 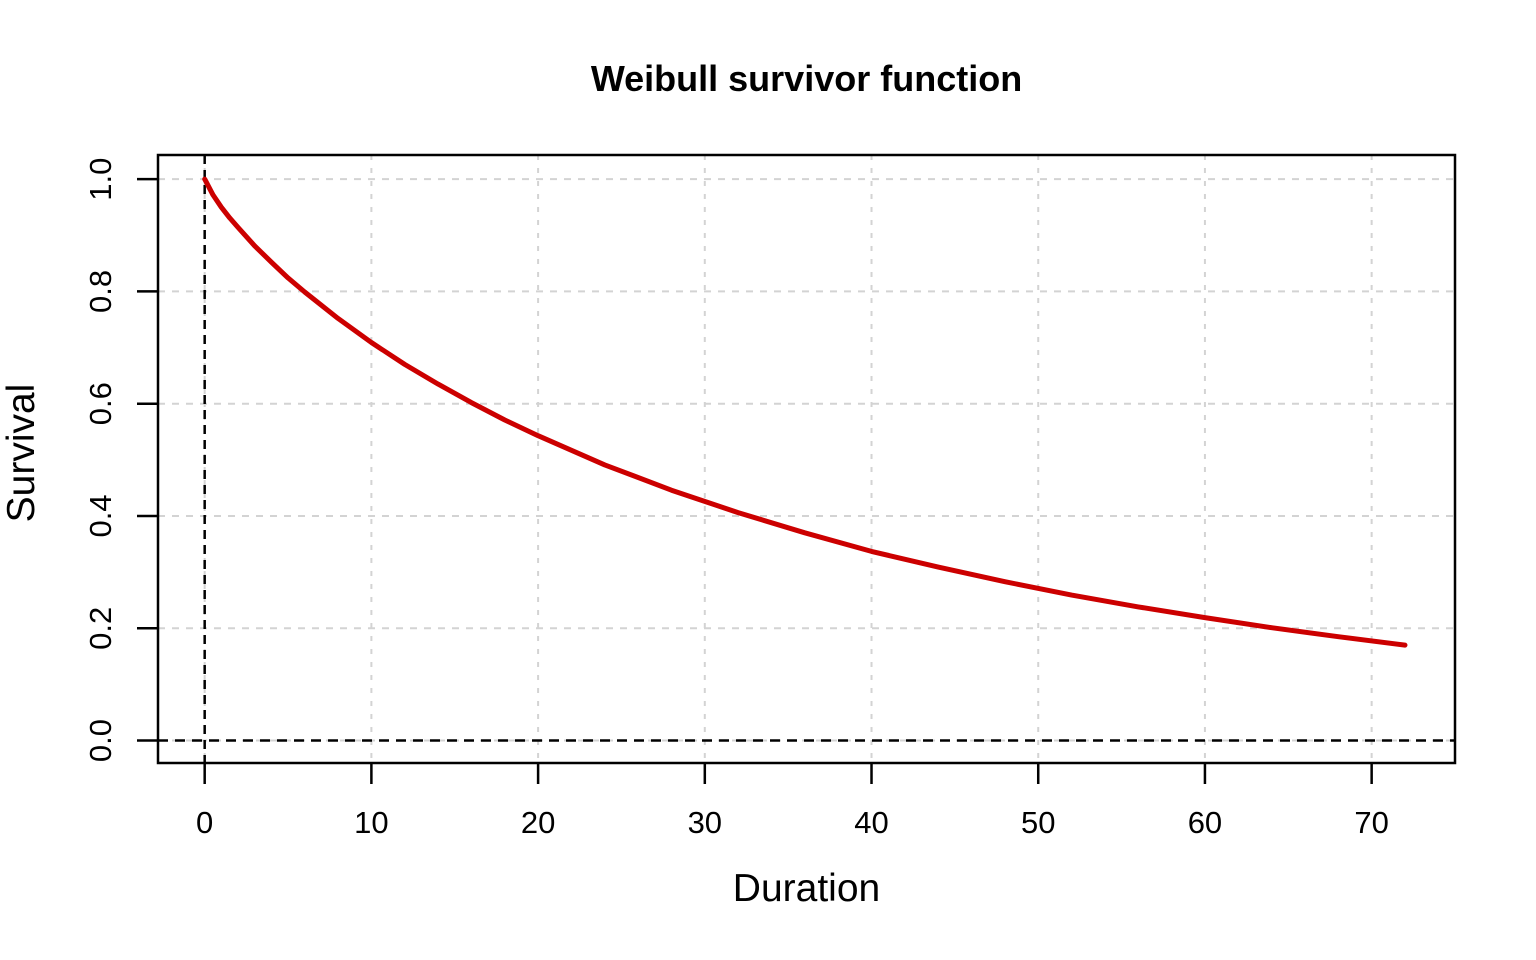 I want to click on y-tick-label: 0.8, so click(x=100, y=291).